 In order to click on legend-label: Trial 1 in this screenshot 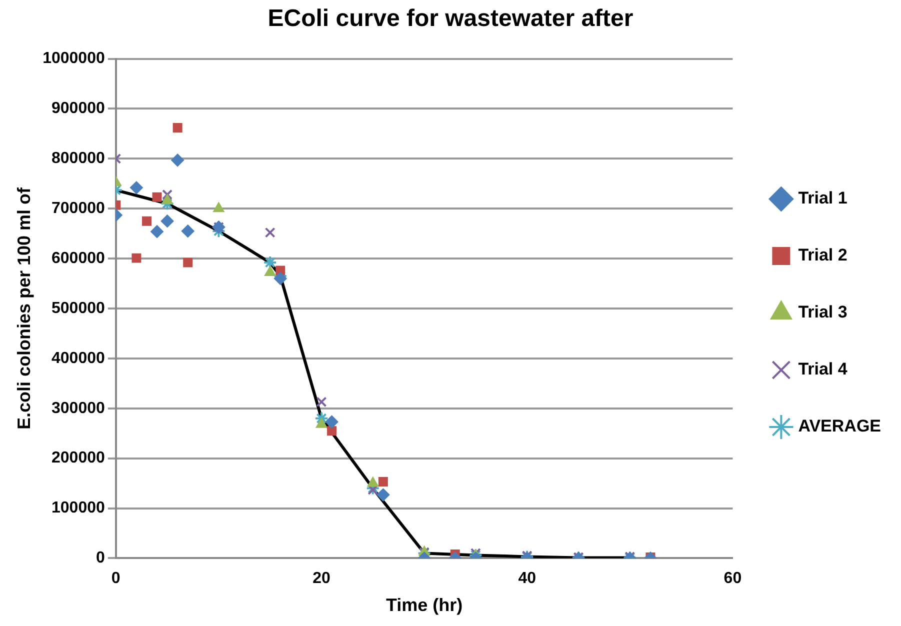, I will do `click(823, 198)`.